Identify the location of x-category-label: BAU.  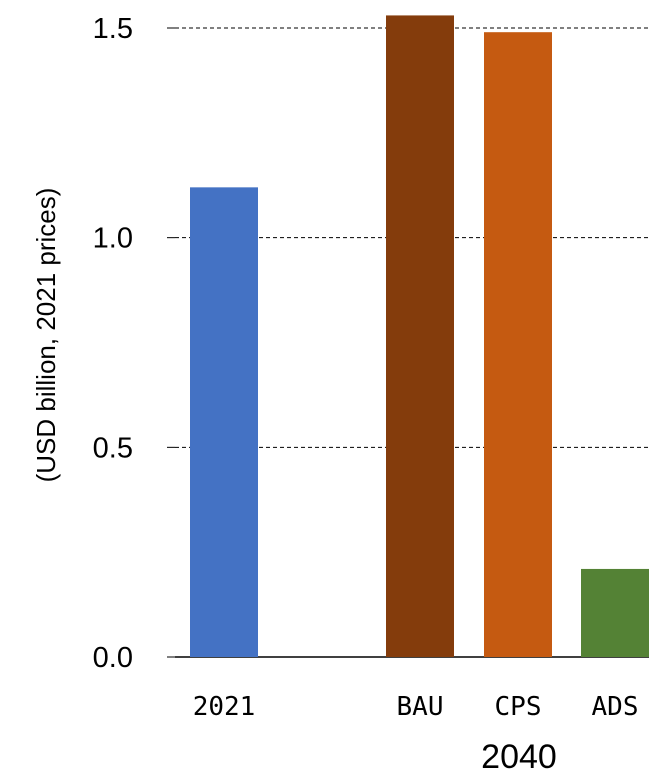
(420, 707).